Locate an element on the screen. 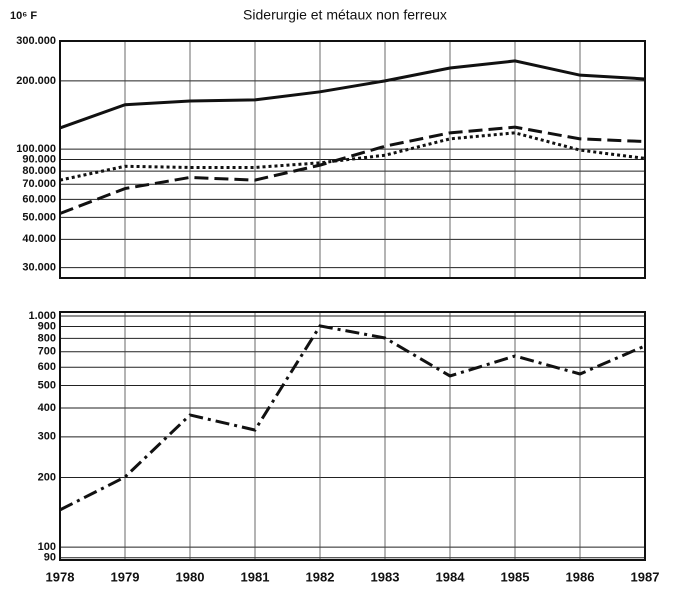 Image resolution: width=680 pixels, height=594 pixels. y-tick-label: 300.000 is located at coordinates (36, 41).